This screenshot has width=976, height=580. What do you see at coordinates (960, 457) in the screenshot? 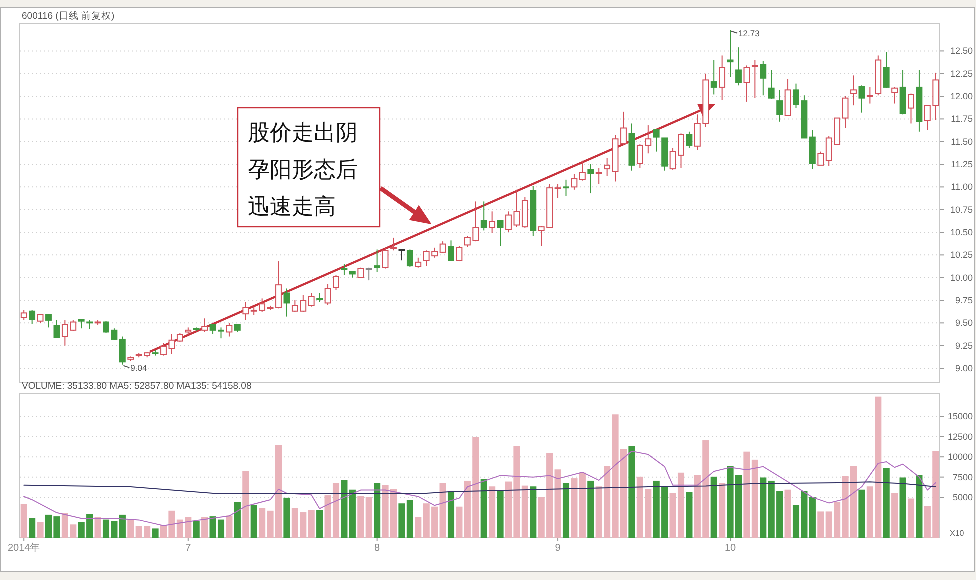
I see `y-tick-label: 10000` at bounding box center [960, 457].